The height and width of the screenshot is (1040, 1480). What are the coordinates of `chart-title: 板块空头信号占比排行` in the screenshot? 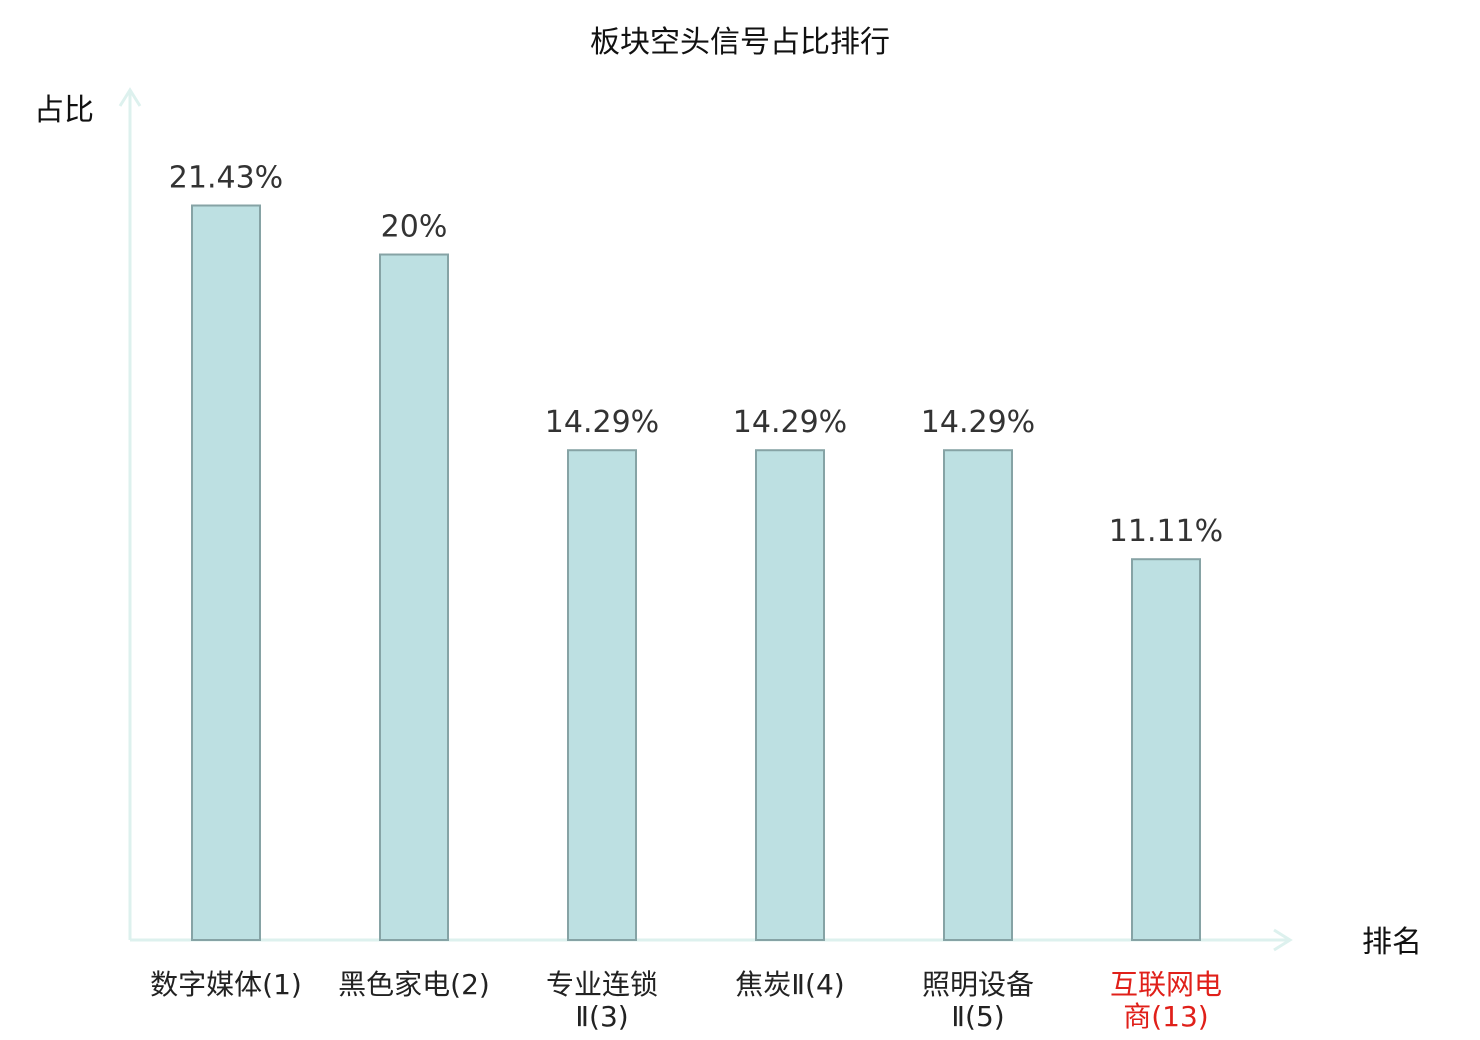 It's located at (740, 42).